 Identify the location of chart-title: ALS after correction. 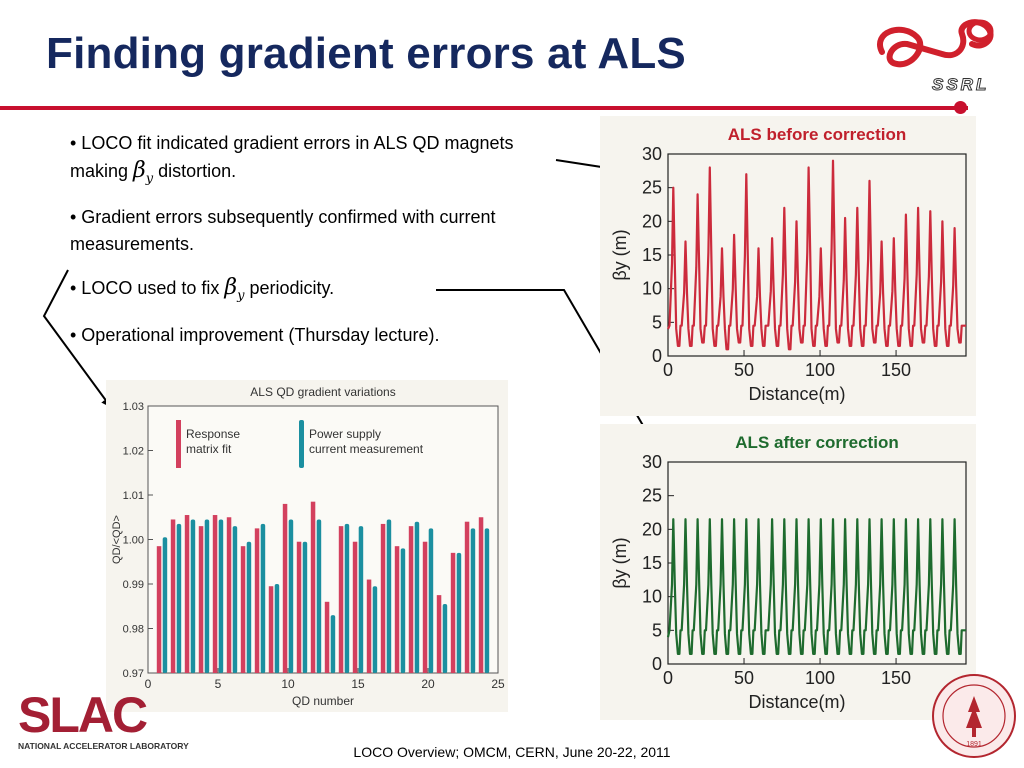
(816, 442).